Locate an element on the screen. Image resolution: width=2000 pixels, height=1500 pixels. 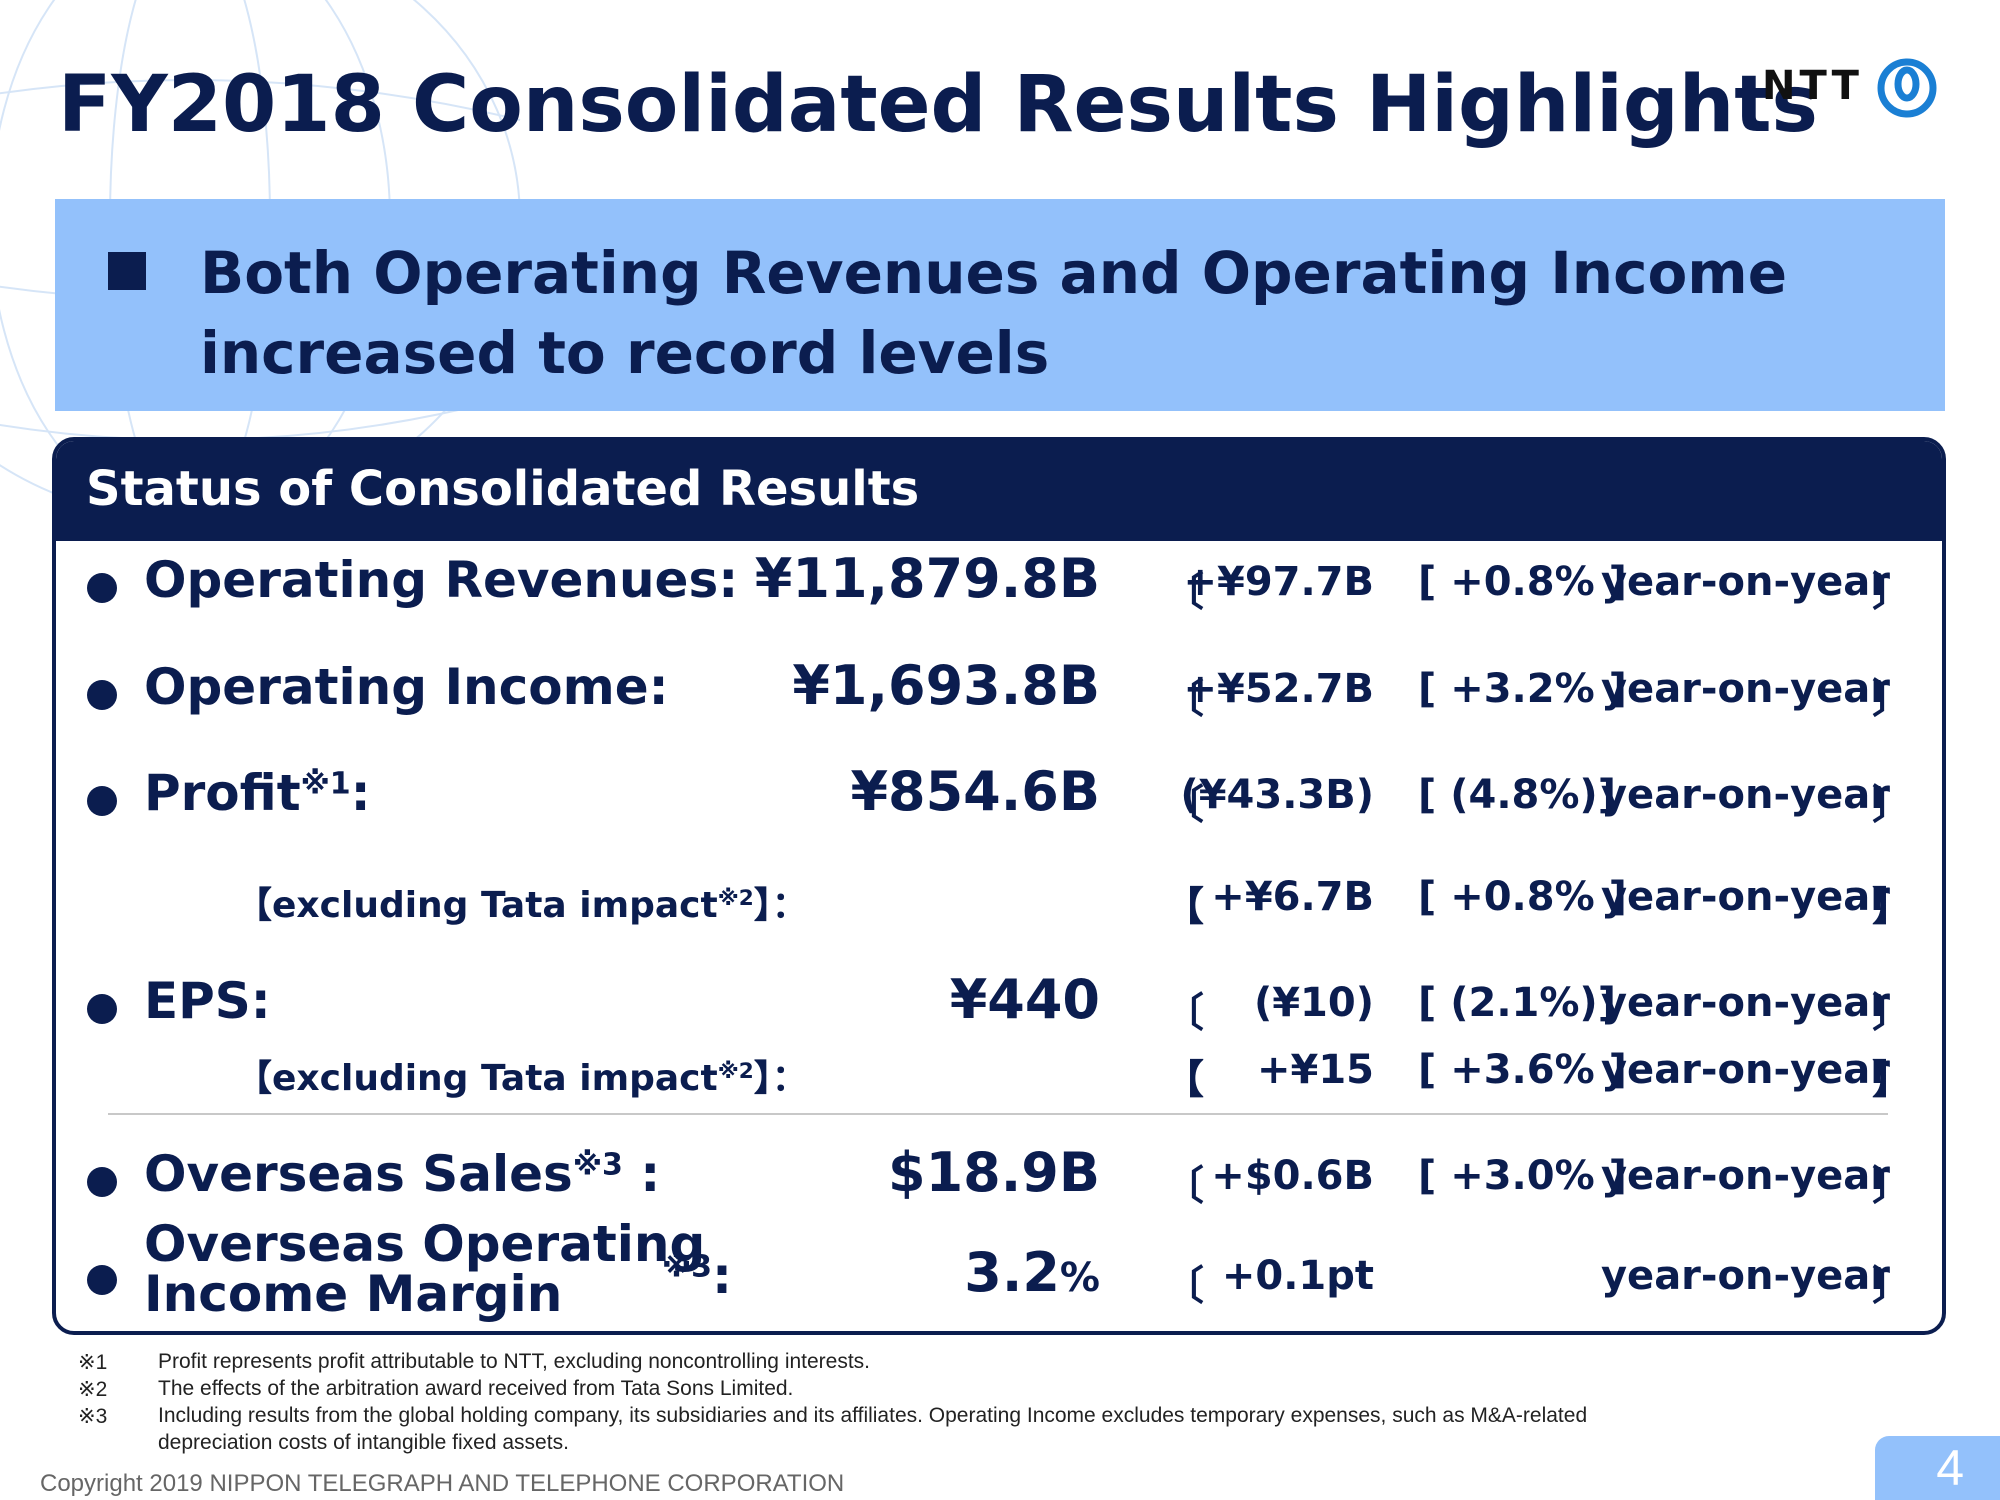
banner-square-bullet is located at coordinates (127, 271).